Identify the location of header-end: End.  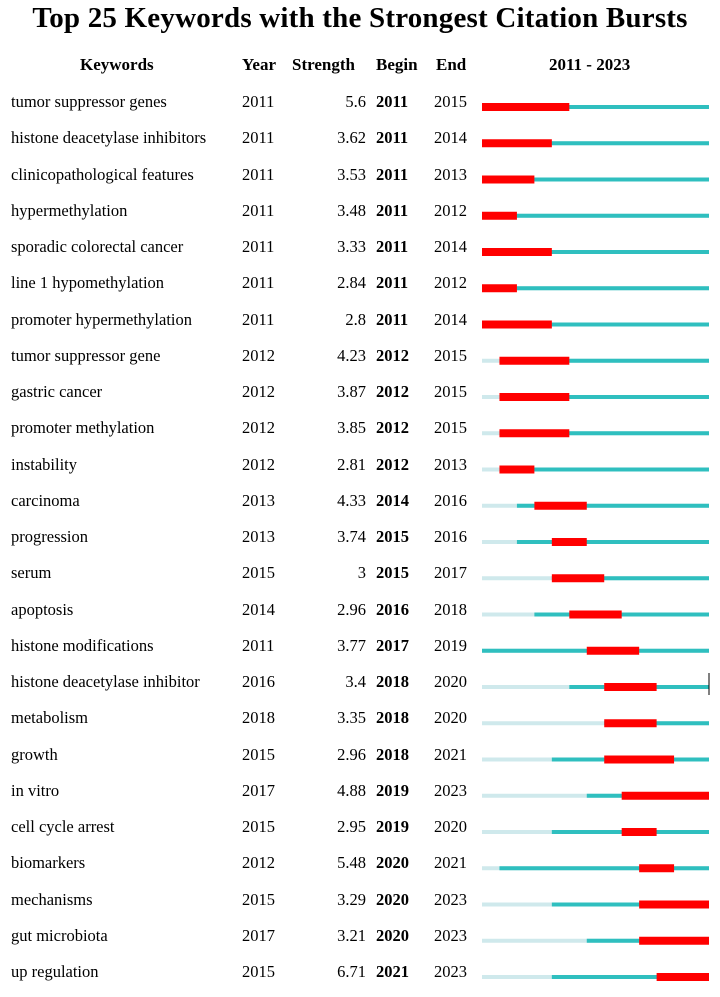
(451, 64).